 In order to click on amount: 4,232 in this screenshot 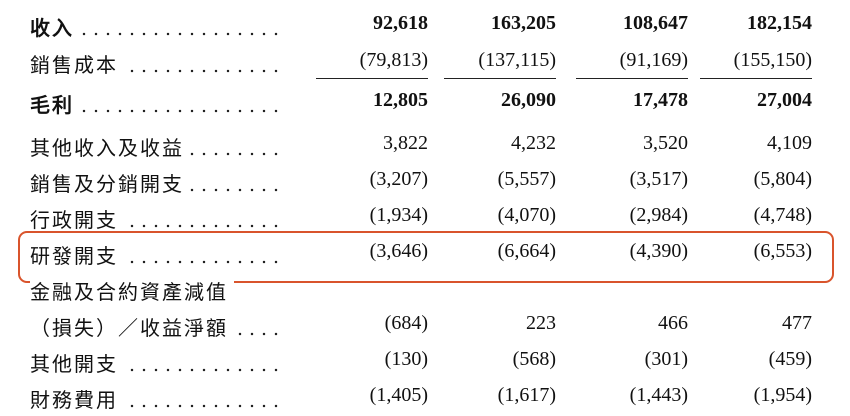, I will do `click(533, 143)`.